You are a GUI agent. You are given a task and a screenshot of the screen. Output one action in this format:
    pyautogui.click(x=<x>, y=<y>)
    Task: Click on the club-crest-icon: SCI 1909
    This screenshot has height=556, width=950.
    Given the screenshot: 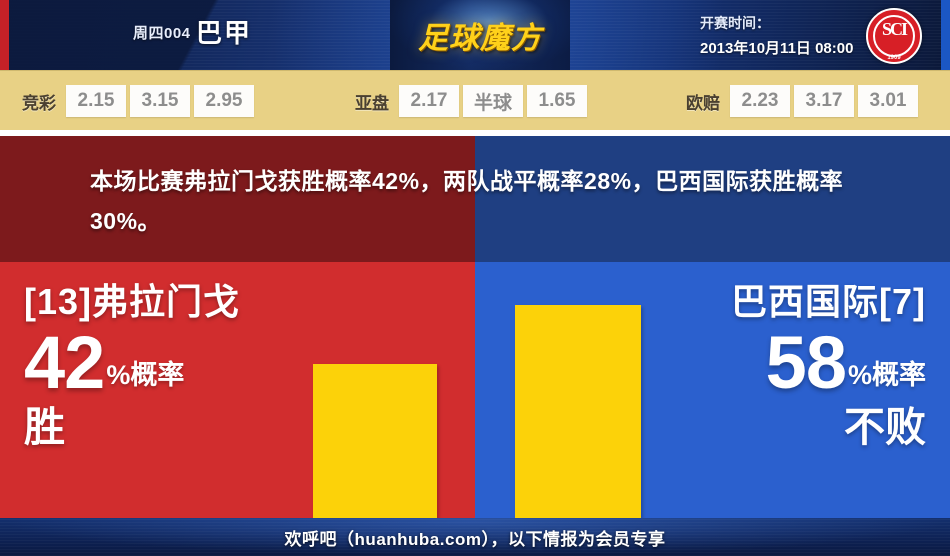 What is the action you would take?
    pyautogui.click(x=894, y=36)
    